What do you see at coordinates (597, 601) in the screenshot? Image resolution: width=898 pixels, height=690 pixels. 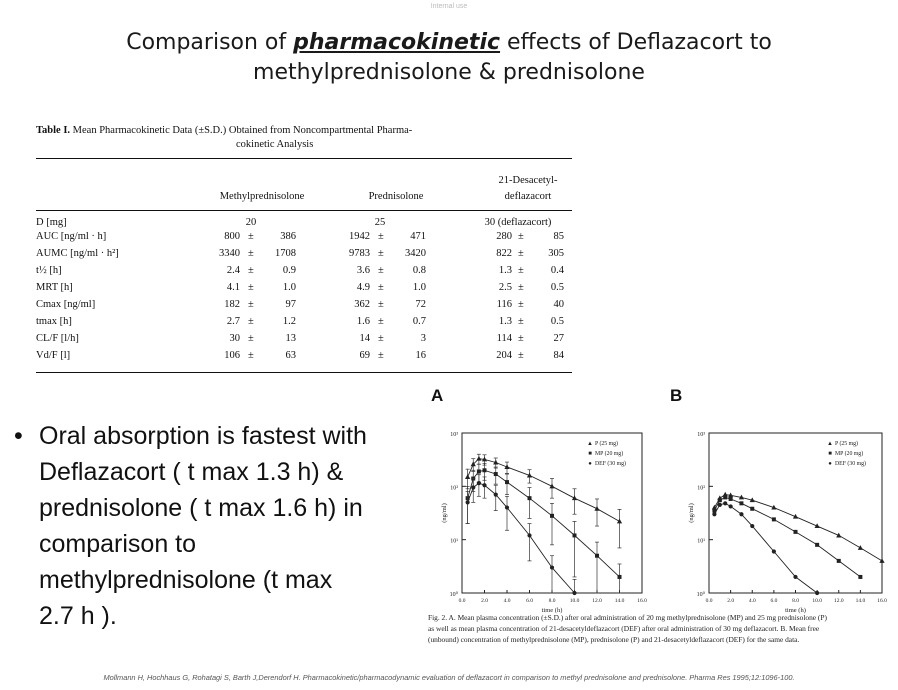 I see `x-tick-label: 12.0` at bounding box center [597, 601].